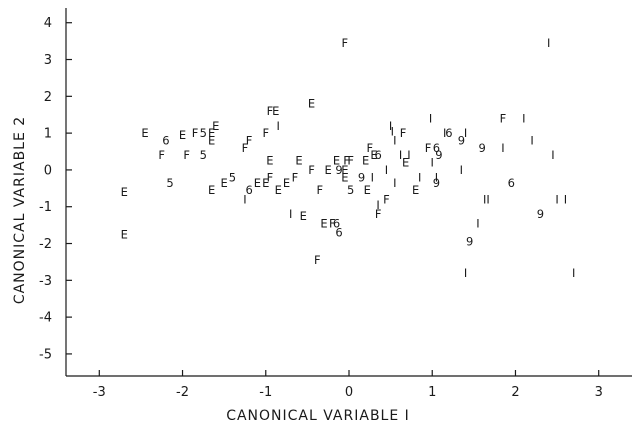 This screenshot has width=636, height=427. What do you see at coordinates (45, 281) in the screenshot?
I see `y-tick-label: -3` at bounding box center [45, 281].